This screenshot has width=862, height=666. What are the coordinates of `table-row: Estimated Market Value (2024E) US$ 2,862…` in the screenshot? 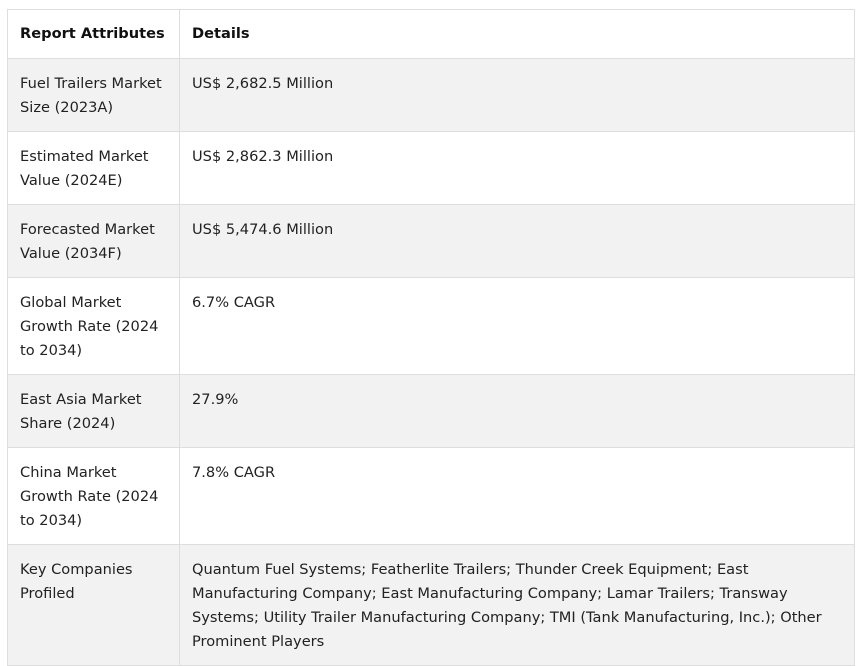 It's located at (431, 168).